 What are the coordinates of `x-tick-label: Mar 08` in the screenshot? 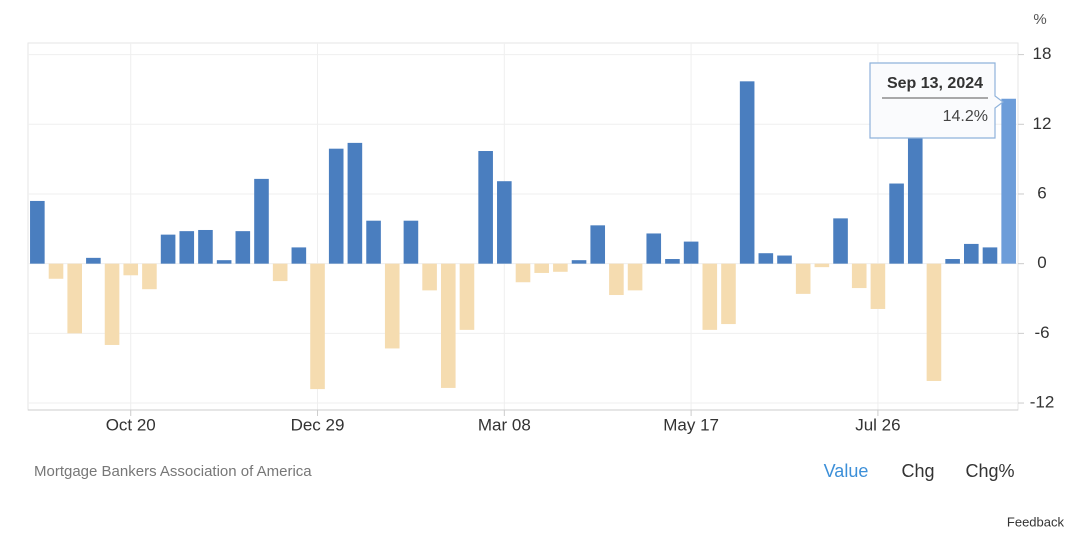 It's located at (504, 424).